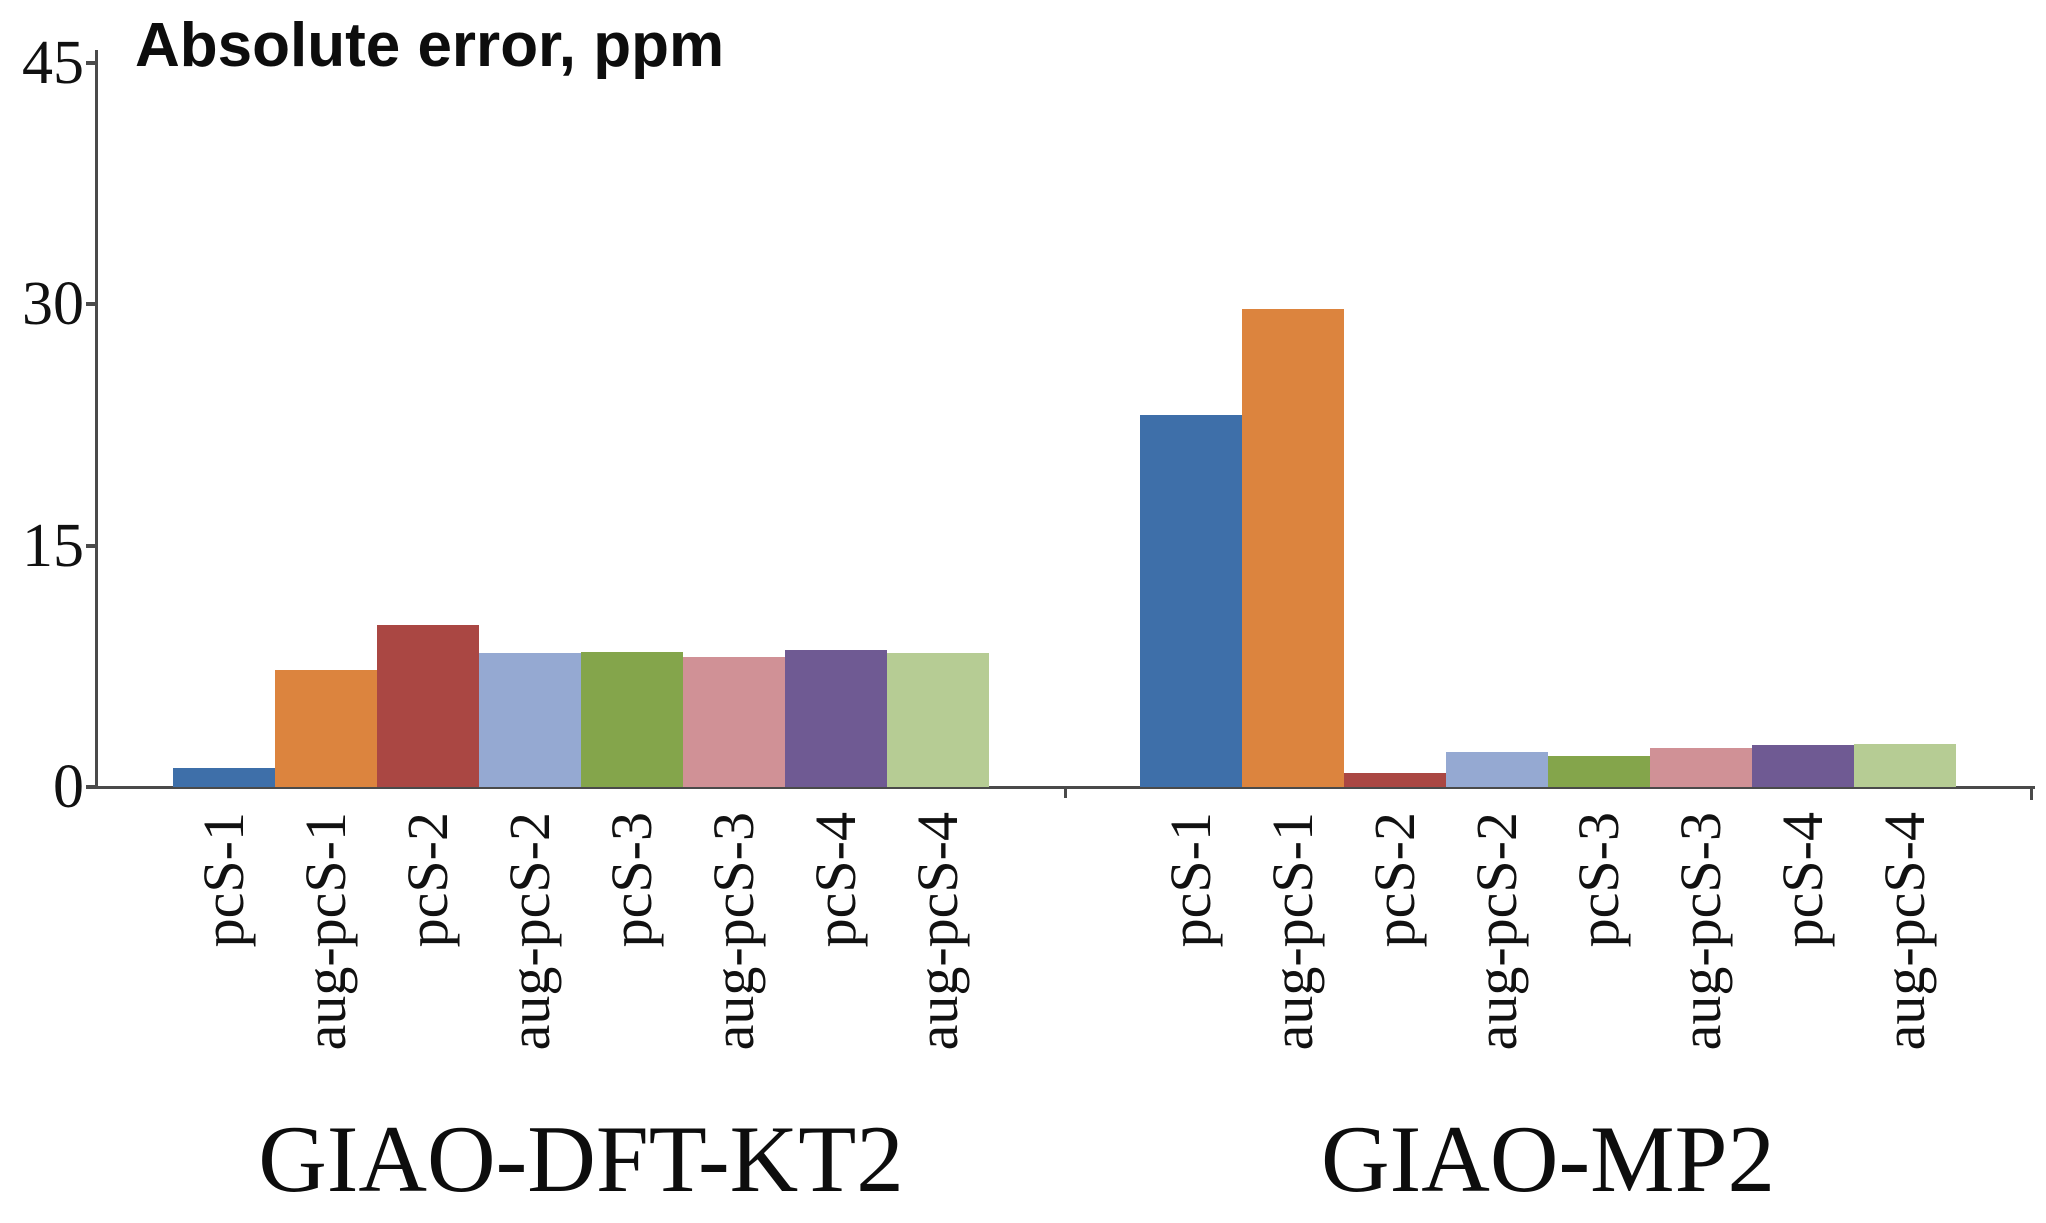  Describe the element at coordinates (68, 787) in the screenshot. I see `y-tick-label: 0` at that location.